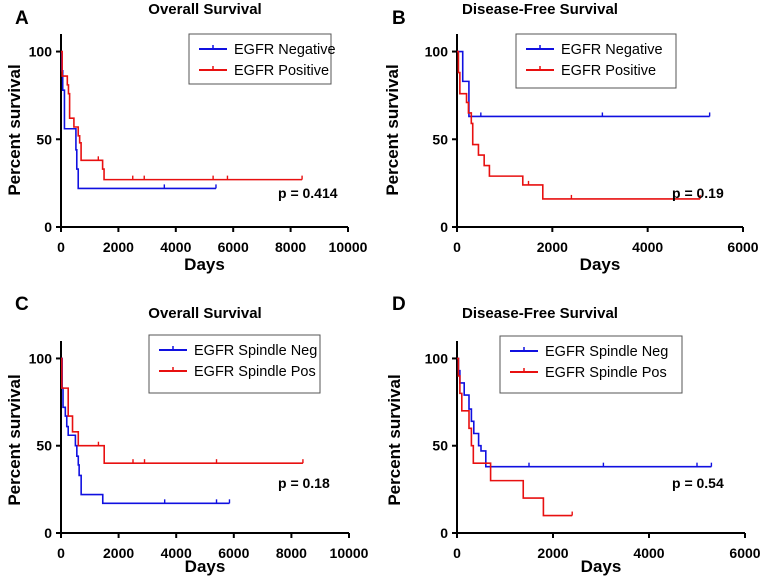  What do you see at coordinates (22, 18) in the screenshot?
I see `panel-label: A` at bounding box center [22, 18].